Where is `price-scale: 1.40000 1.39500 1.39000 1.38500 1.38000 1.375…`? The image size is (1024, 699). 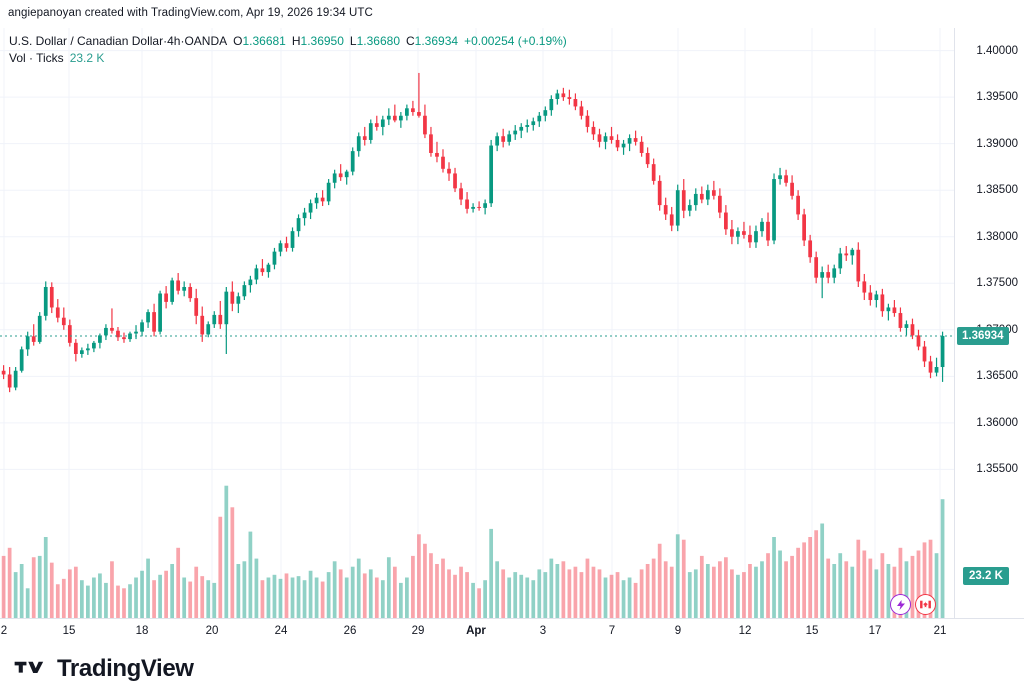
price-scale: 1.40000 1.39500 1.39000 1.38500 1.38000 1.375… is located at coordinates (989, 323).